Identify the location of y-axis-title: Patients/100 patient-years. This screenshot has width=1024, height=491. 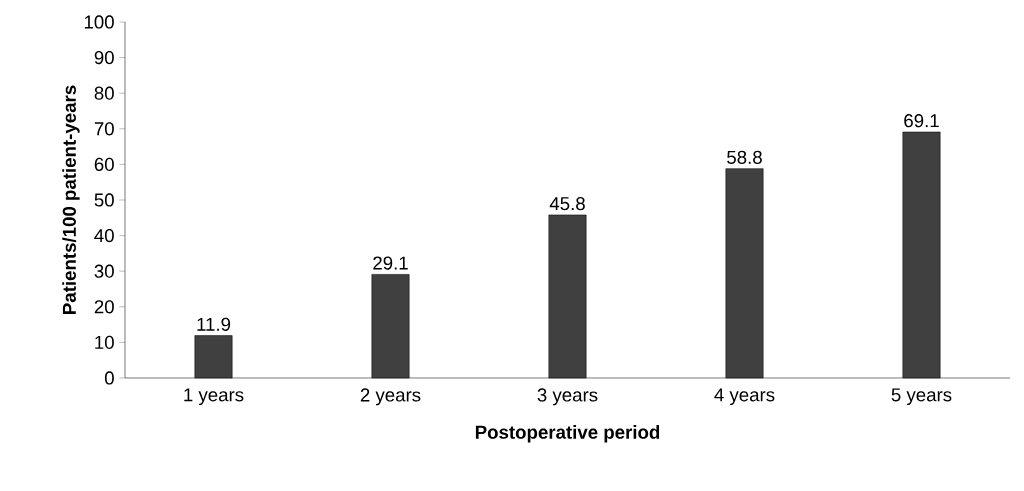
(71, 199).